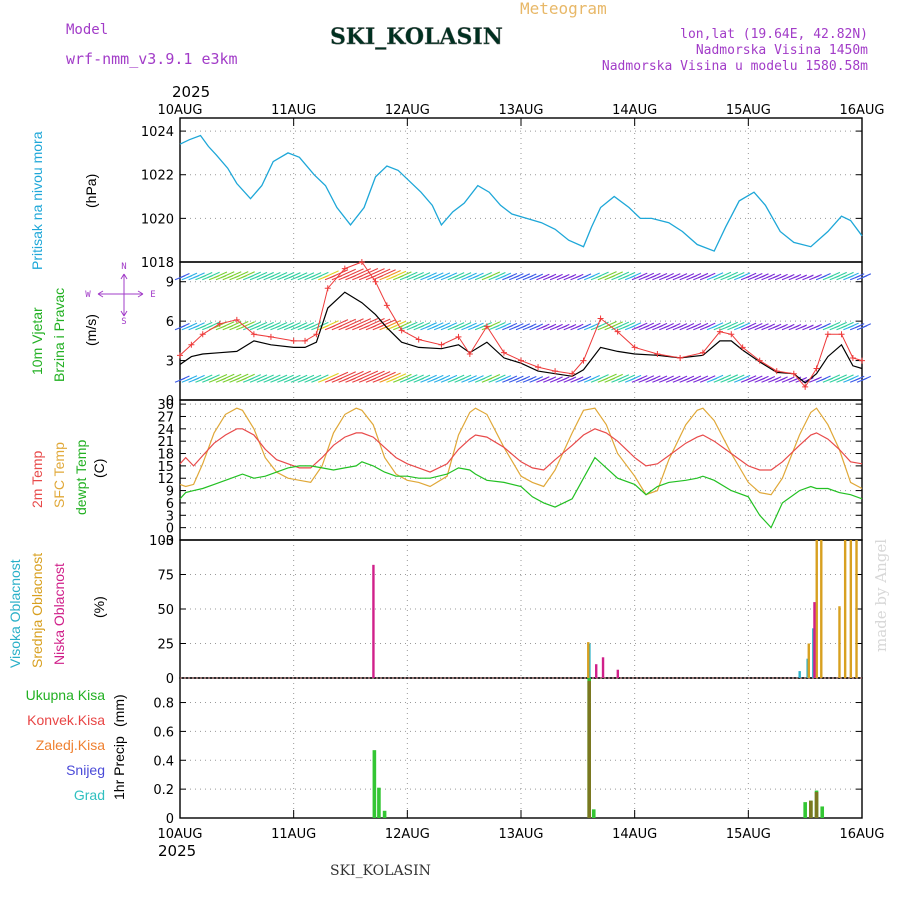  What do you see at coordinates (157, 132) in the screenshot?
I see `ytick-label: 1024` at bounding box center [157, 132].